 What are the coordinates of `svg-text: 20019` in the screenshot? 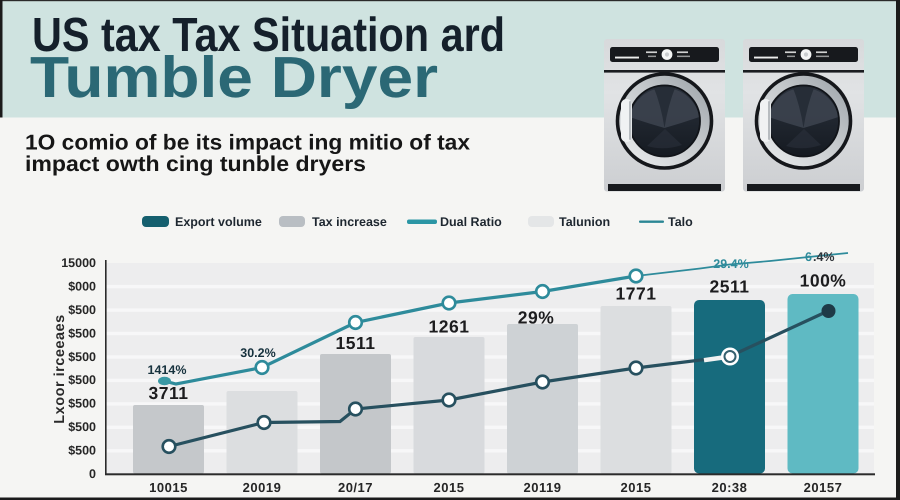 It's located at (262, 487).